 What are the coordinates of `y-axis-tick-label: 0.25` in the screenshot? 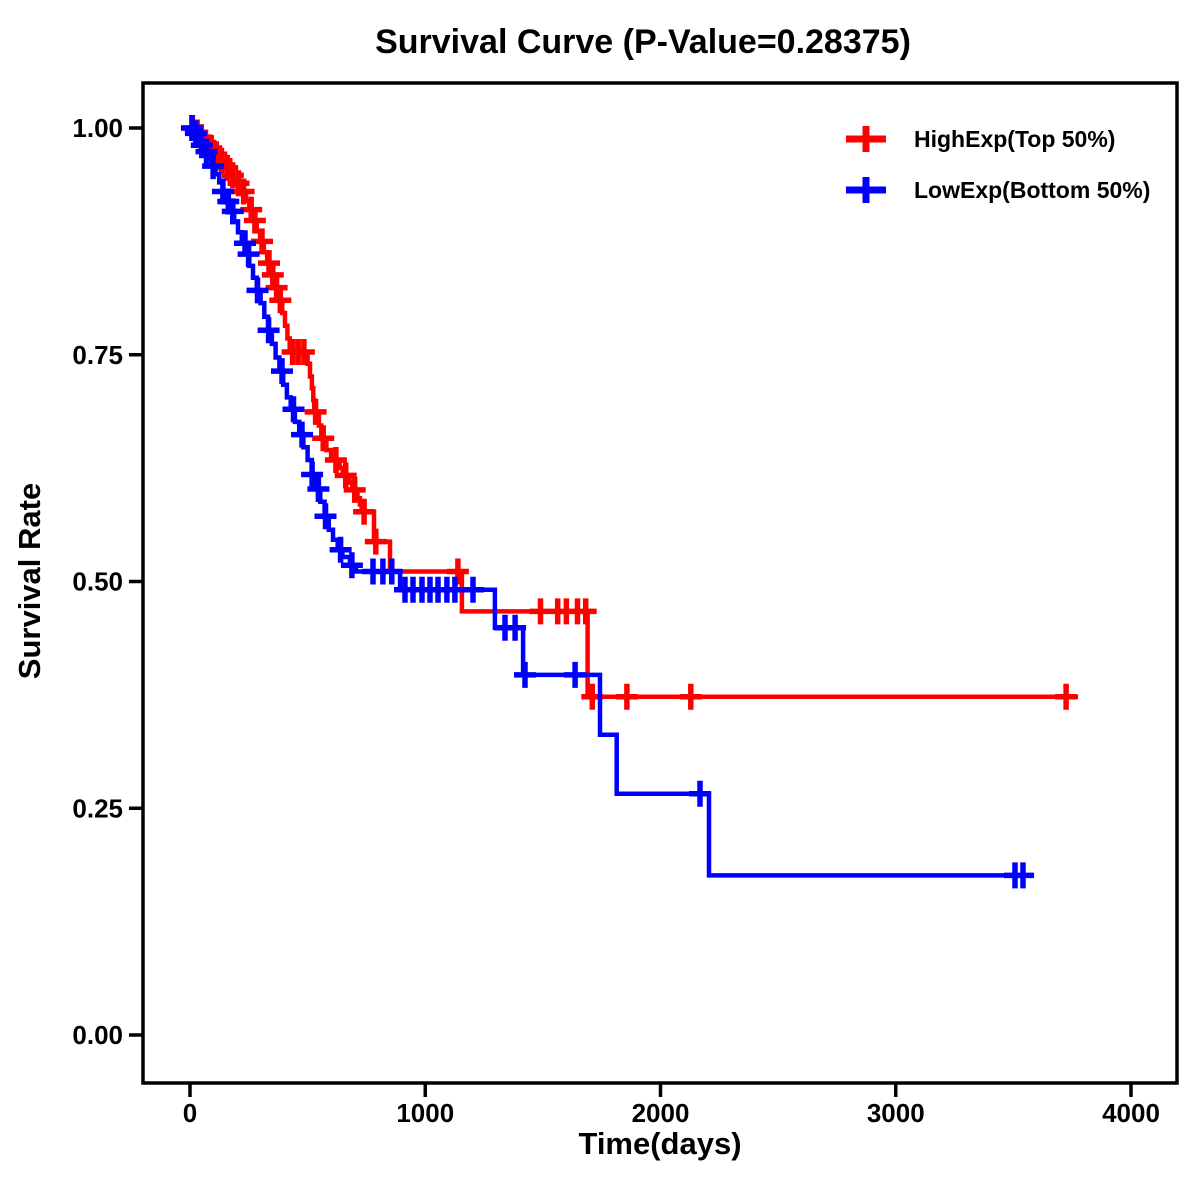 It's located at (97, 808).